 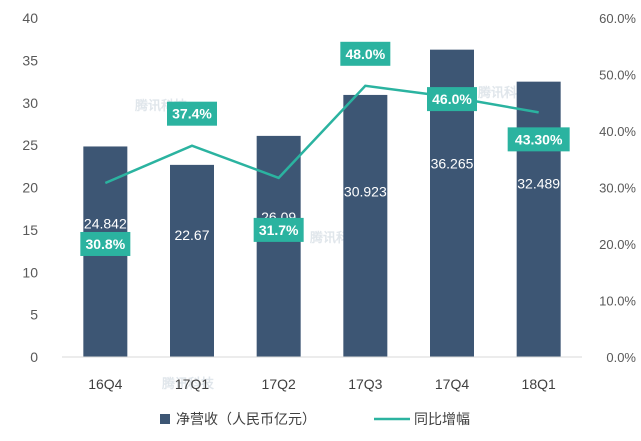 What do you see at coordinates (621, 357) in the screenshot?
I see `right-tick-label: 0.0%` at bounding box center [621, 357].